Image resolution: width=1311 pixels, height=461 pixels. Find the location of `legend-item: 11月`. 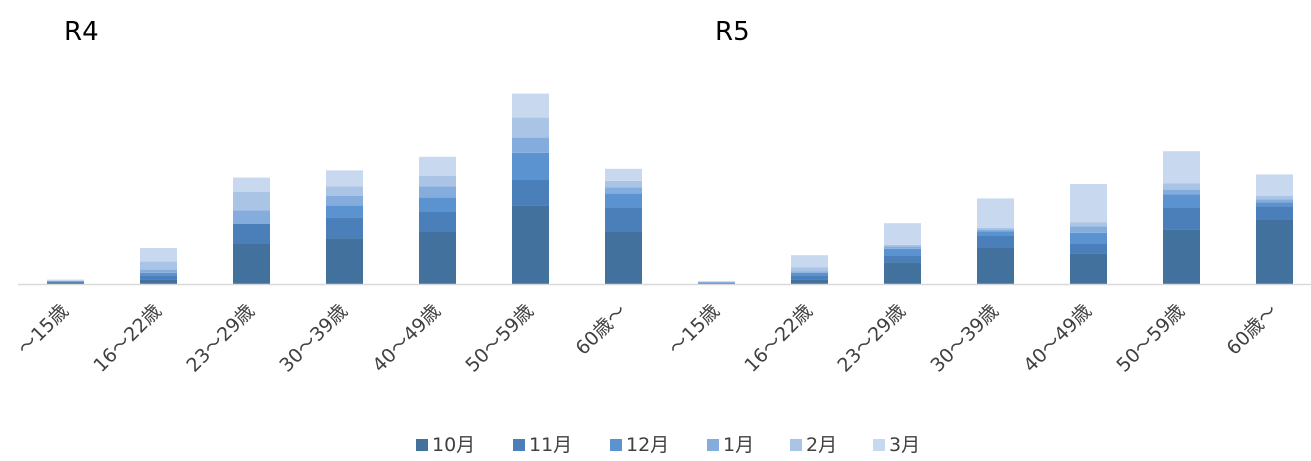

legend-item: 11月 is located at coordinates (542, 445).